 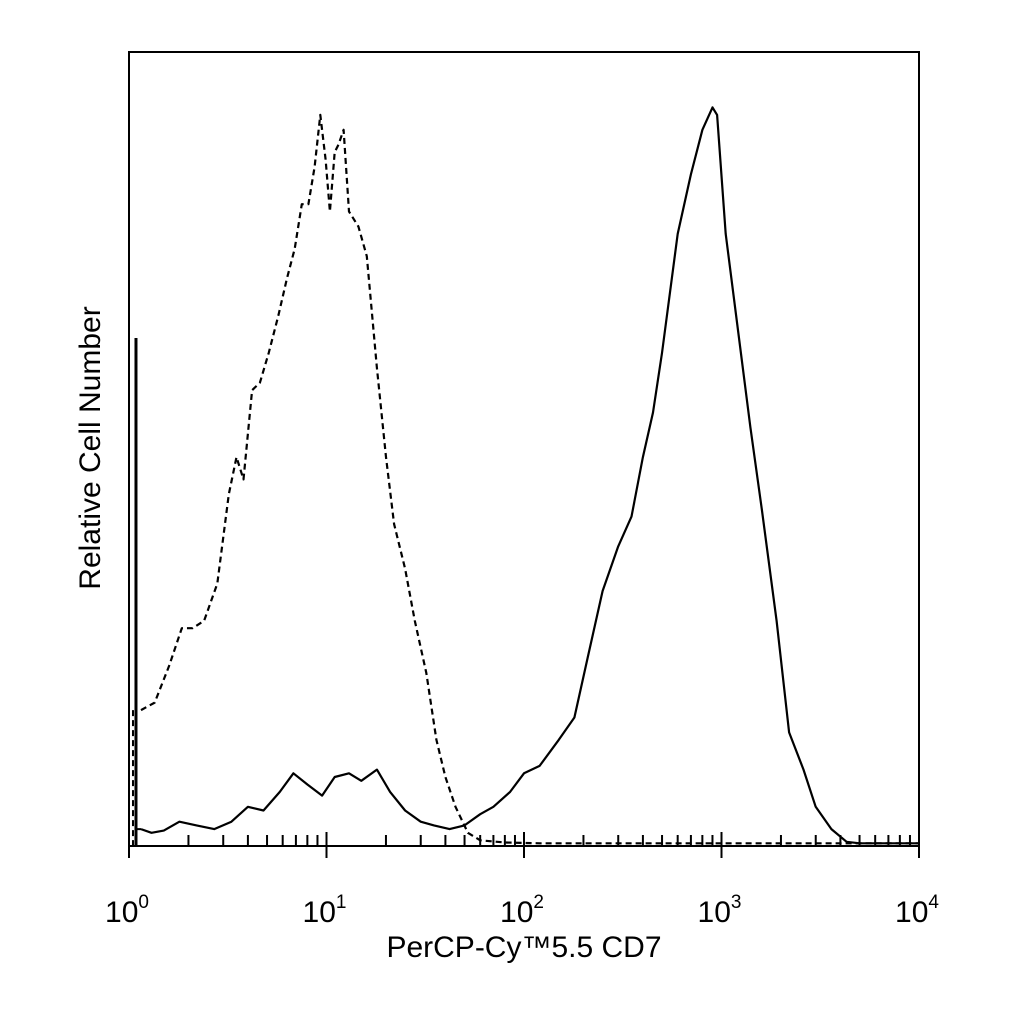 I want to click on x-tick-label: 10³, so click(x=720, y=910).